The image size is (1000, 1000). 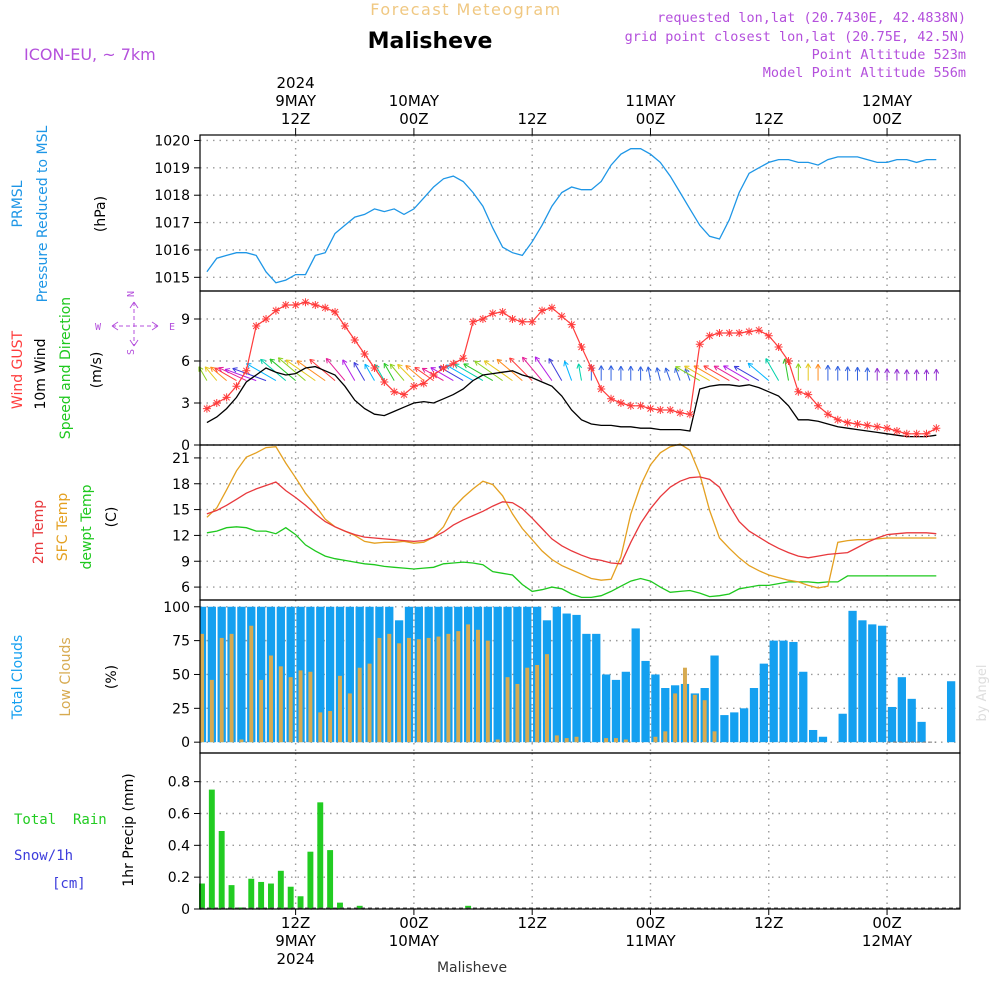 I want to click on legend-cm: [cm], so click(x=69, y=884).